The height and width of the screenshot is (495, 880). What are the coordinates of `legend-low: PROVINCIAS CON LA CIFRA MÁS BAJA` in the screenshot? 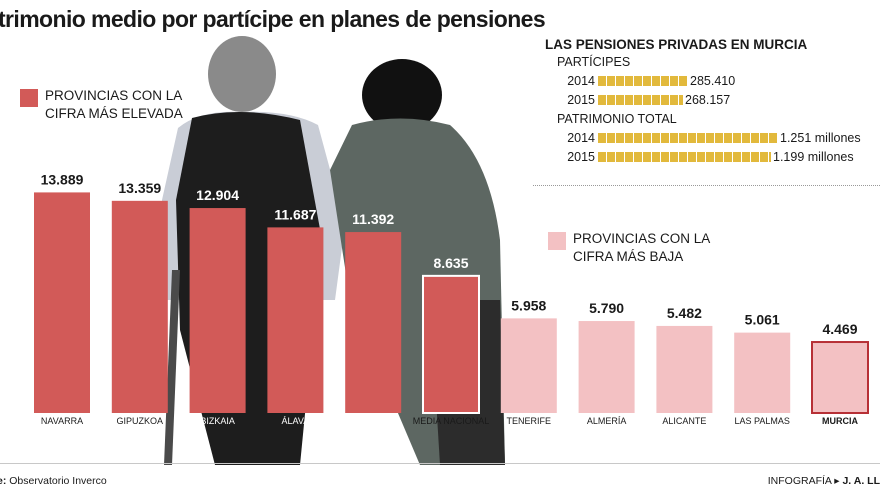 It's located at (640, 248).